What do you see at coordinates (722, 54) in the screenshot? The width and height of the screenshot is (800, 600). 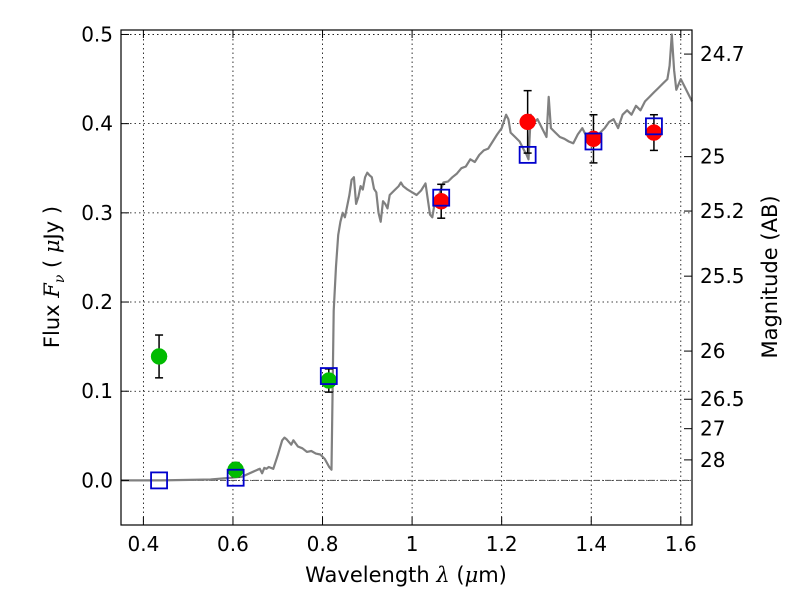 I see `magnitude-tick-label: 24.7` at bounding box center [722, 54].